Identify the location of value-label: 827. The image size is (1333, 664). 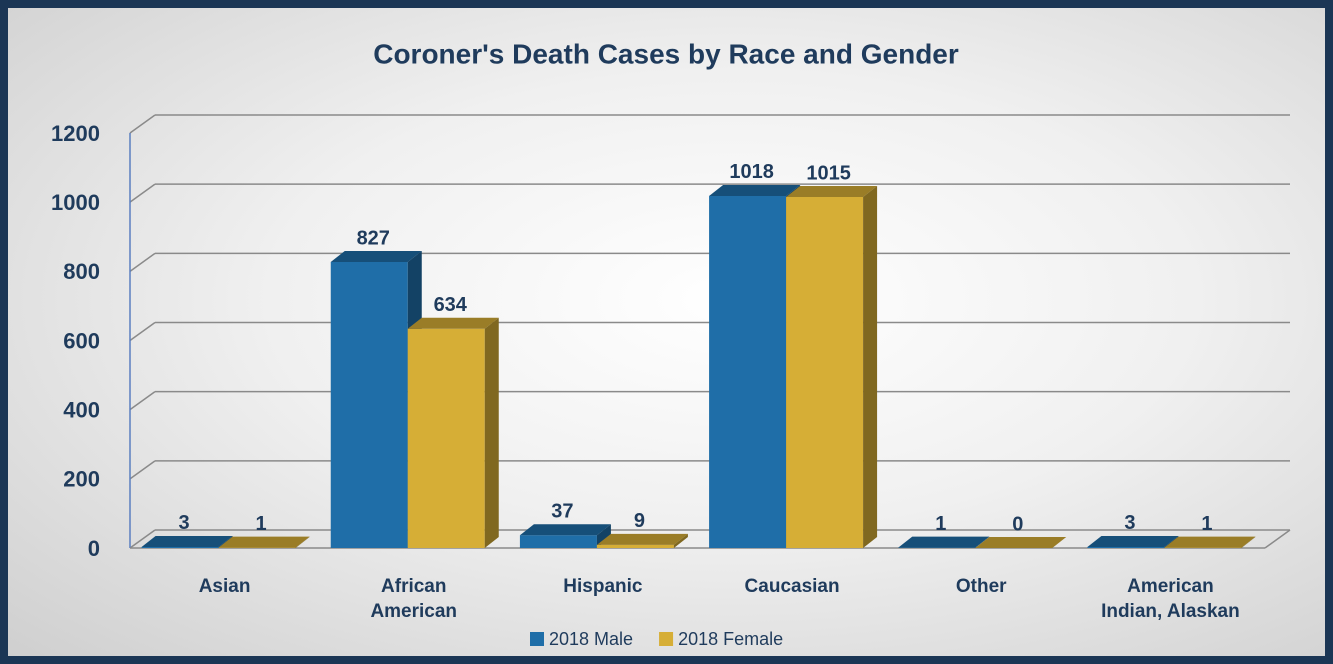
(373, 238).